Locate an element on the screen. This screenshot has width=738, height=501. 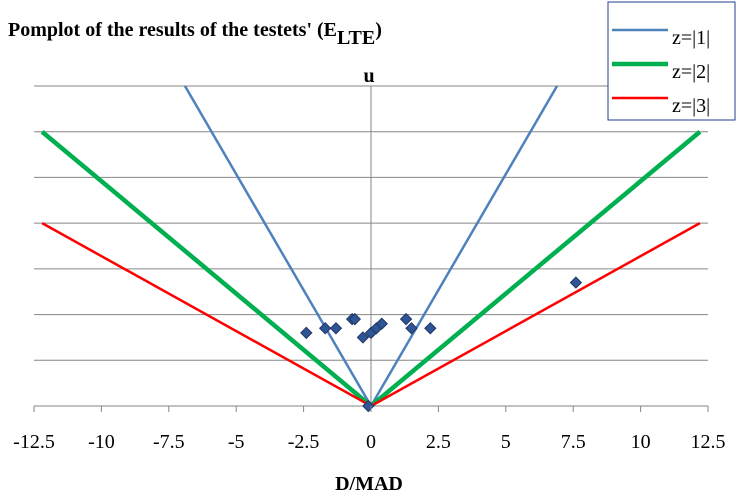
y-axis-label: u is located at coordinates (368, 76).